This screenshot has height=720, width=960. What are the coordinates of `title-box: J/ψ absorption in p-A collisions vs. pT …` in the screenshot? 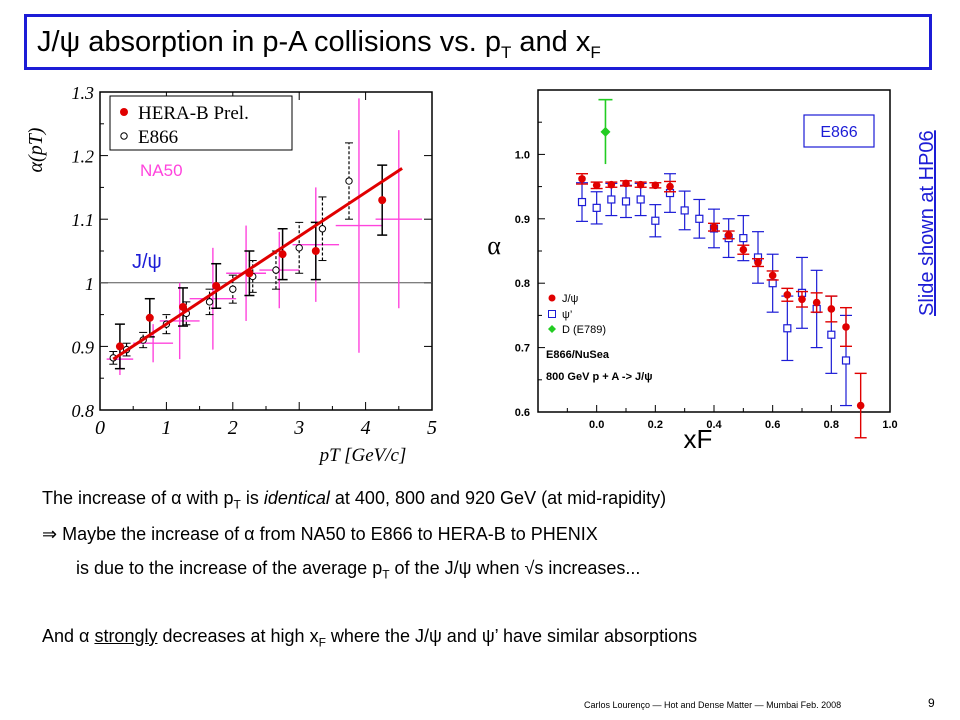 It's located at (478, 42).